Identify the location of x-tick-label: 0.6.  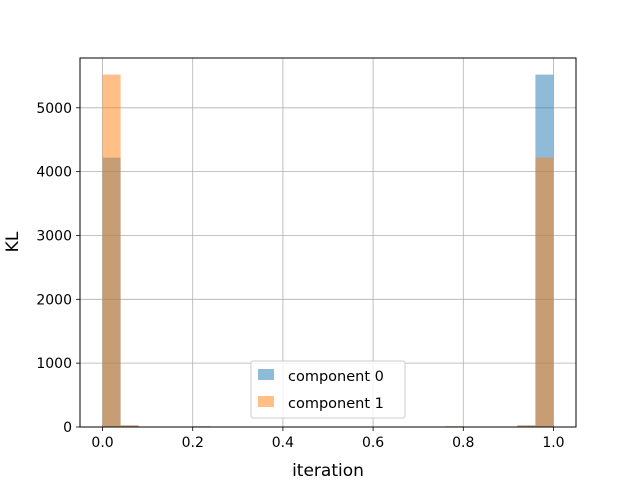
(373, 443).